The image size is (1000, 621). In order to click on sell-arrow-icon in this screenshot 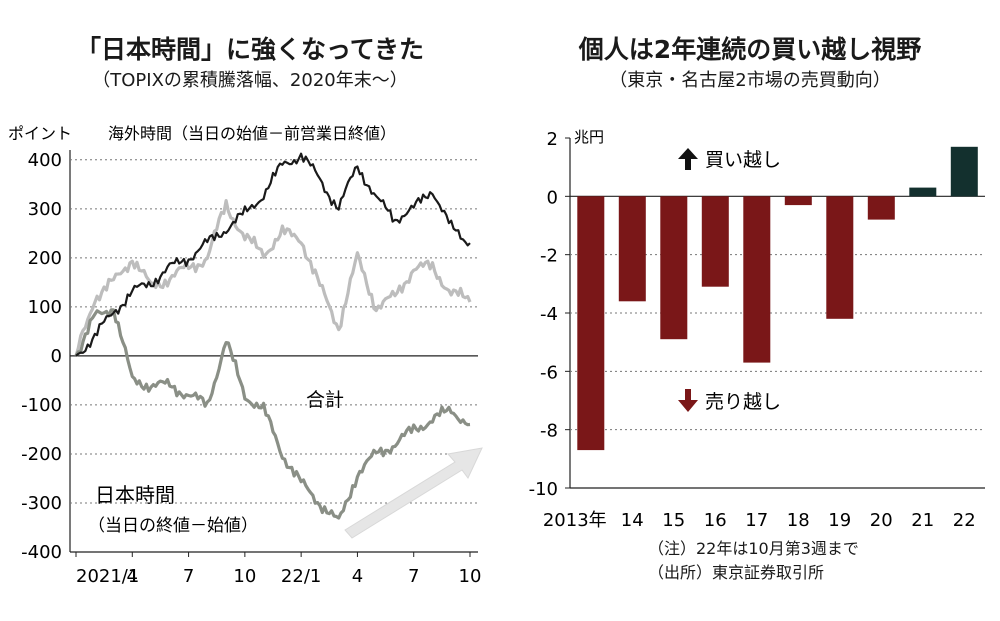, I will do `click(688, 400)`.